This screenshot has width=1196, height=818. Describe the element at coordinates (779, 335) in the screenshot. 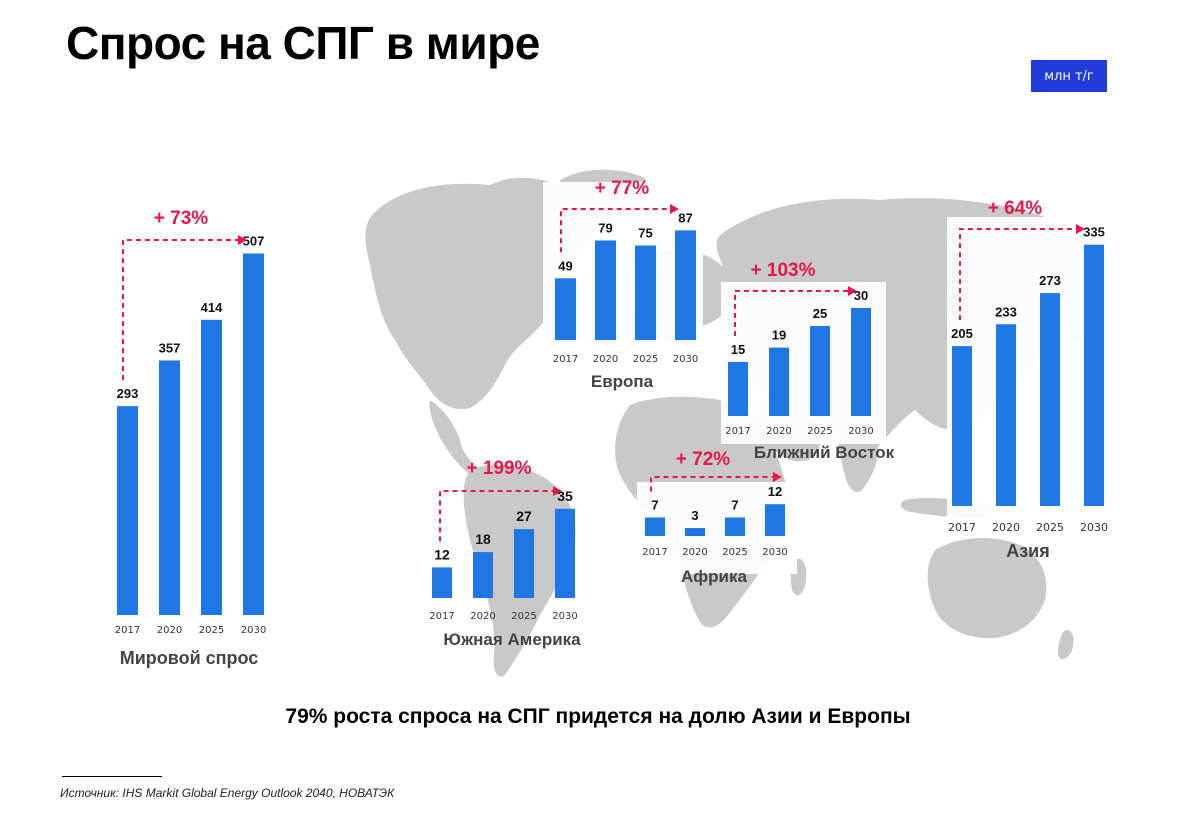

I see `data-label: 19` at that location.